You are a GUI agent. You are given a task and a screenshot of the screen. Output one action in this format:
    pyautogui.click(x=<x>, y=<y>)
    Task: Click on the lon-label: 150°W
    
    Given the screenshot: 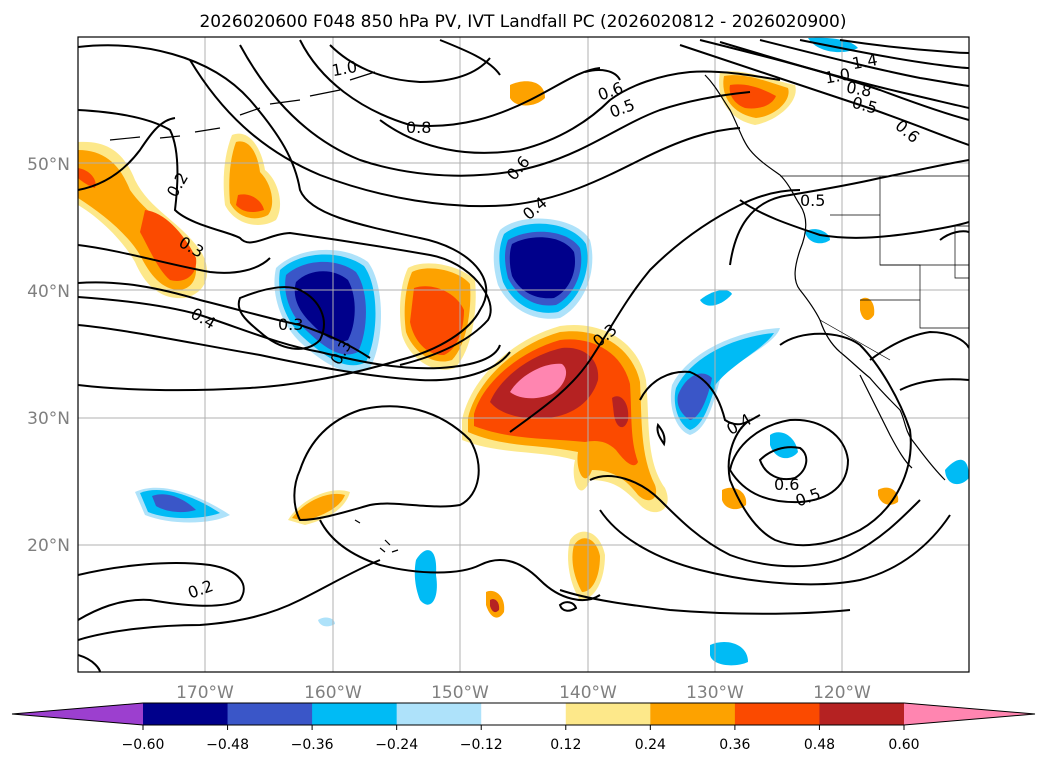 What is the action you would take?
    pyautogui.click(x=460, y=693)
    